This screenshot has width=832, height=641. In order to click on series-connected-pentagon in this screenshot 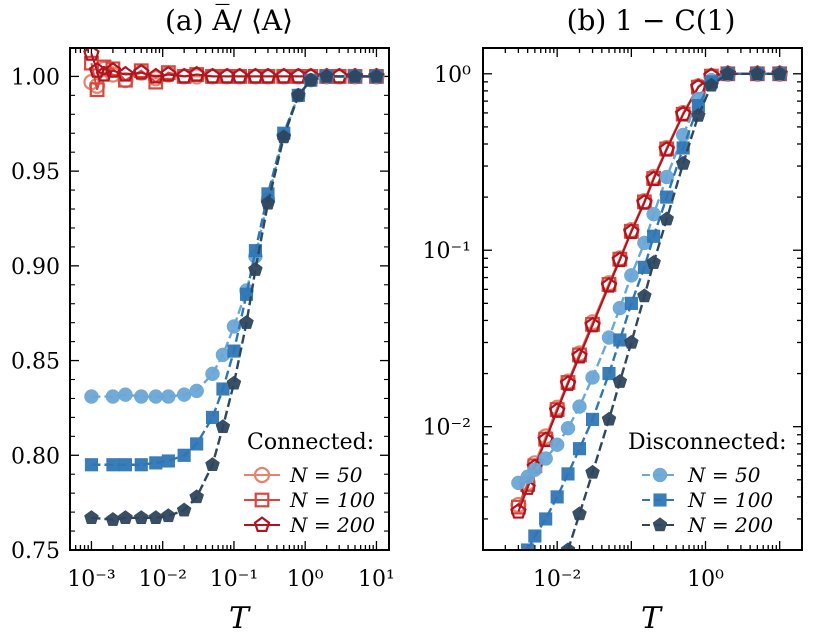, I will do `click(234, 66)`.